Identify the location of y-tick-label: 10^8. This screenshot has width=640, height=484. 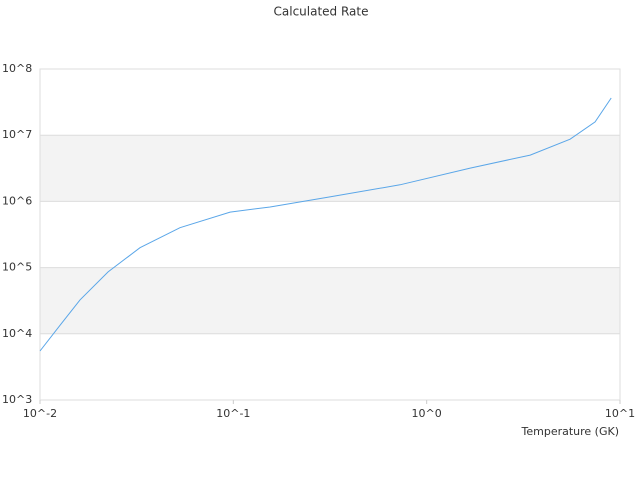
(17, 68).